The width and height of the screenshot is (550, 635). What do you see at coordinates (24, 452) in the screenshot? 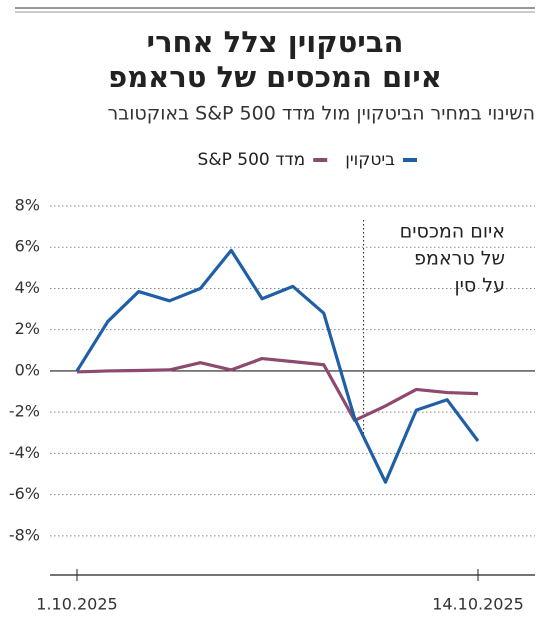
I see `y-tick-label: -4%` at bounding box center [24, 452].